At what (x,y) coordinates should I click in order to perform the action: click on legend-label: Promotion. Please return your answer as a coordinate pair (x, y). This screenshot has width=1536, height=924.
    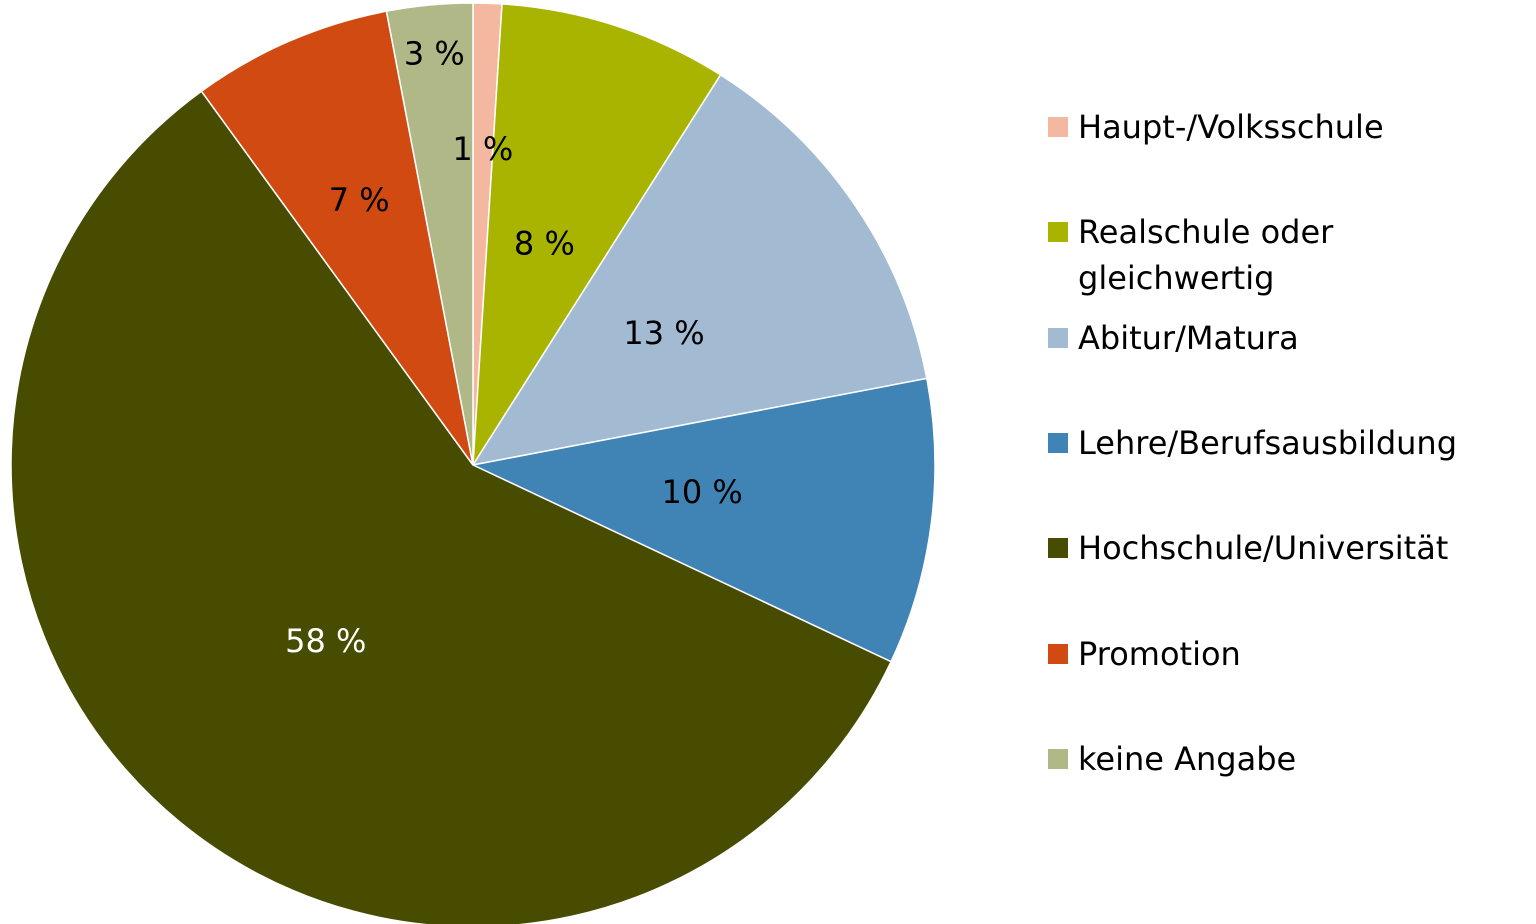
    Looking at the image, I should click on (1159, 653).